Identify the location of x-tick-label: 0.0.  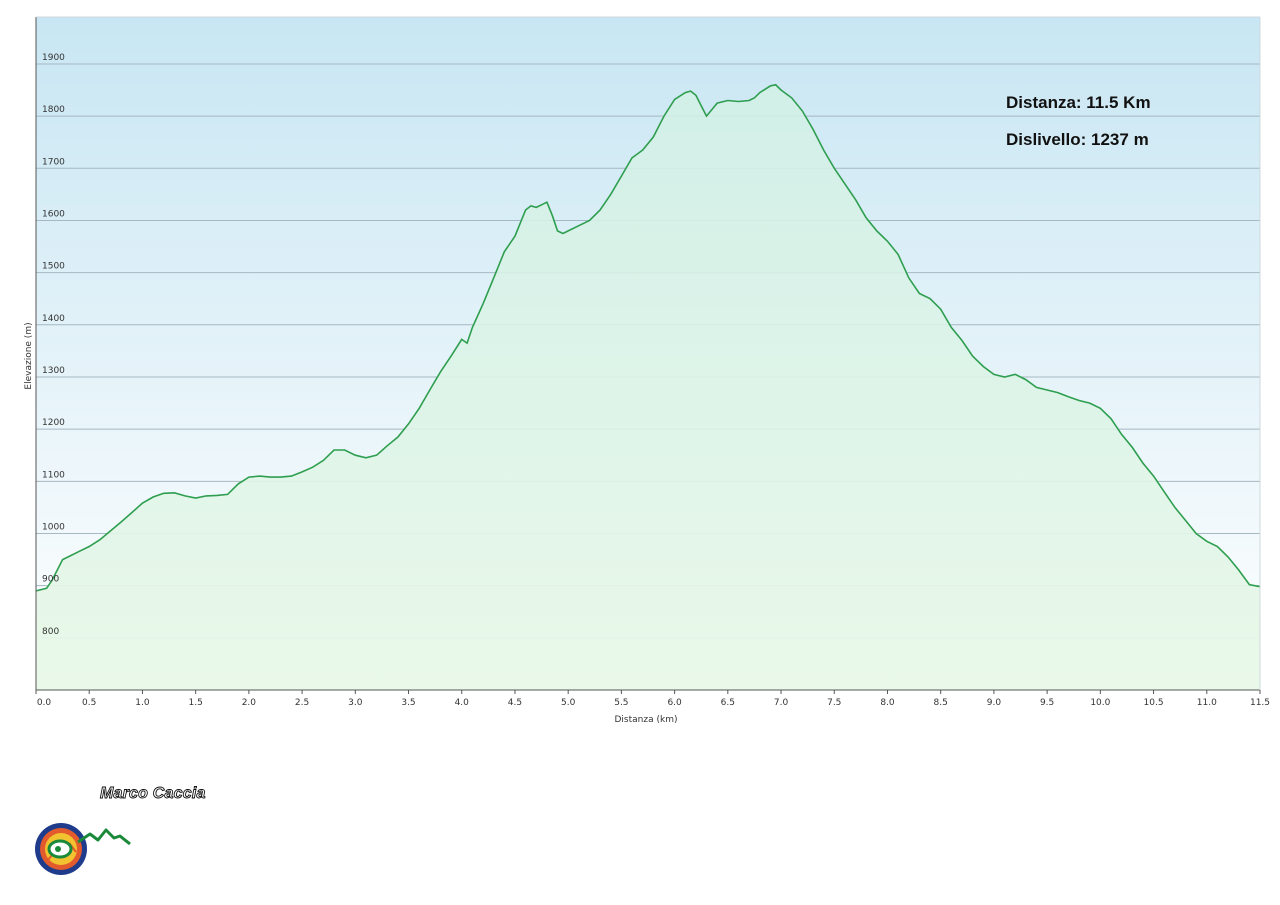
(44, 703).